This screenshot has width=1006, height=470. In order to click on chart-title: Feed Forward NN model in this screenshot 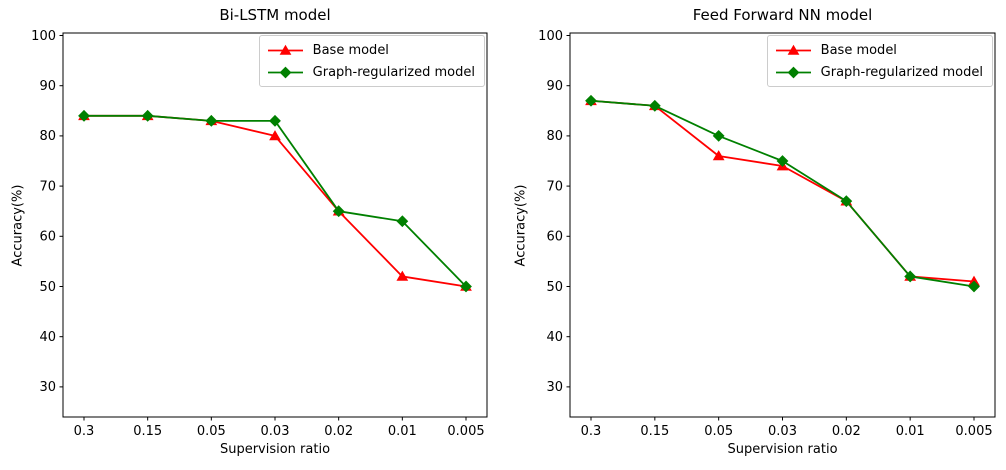, I will do `click(782, 15)`.